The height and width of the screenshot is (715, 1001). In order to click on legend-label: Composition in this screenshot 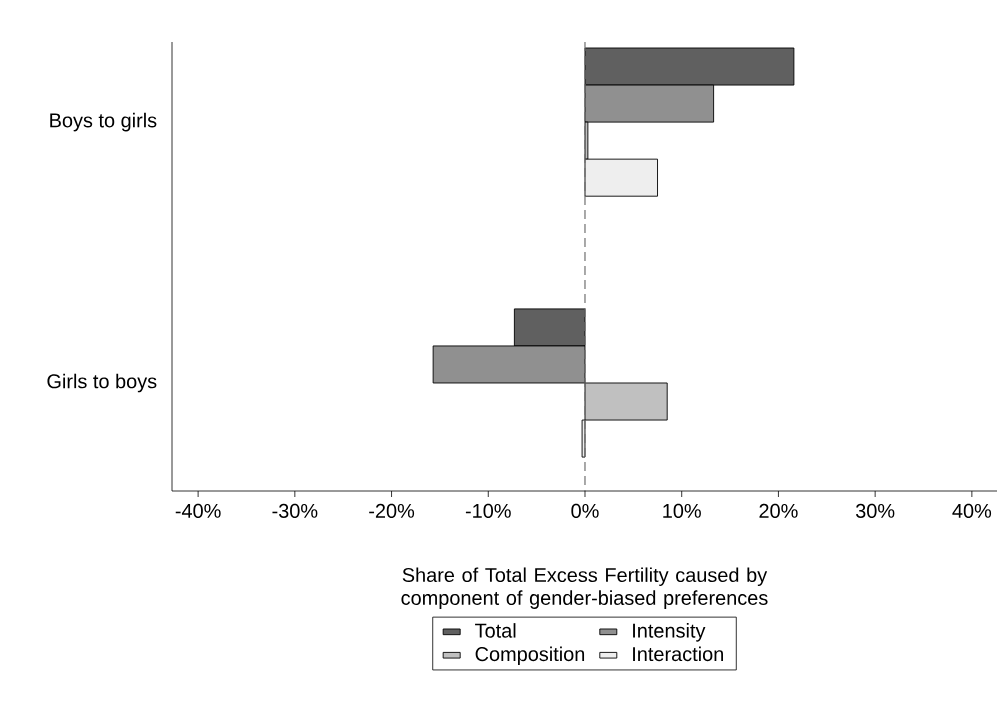, I will do `click(530, 656)`.